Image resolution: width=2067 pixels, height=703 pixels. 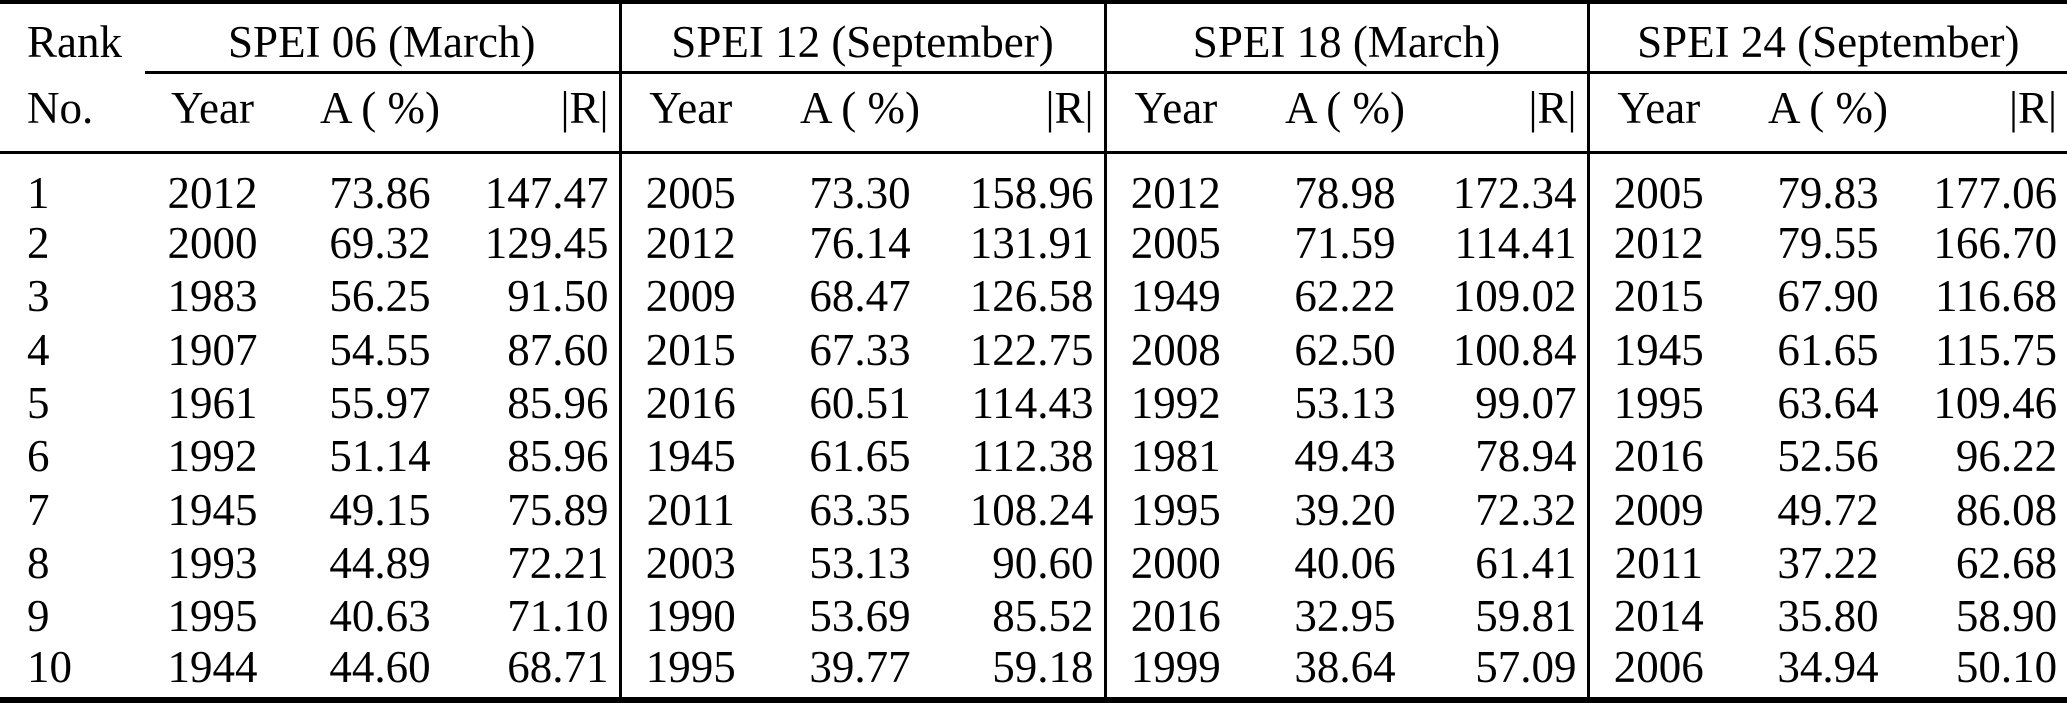 I want to click on area-percent-cell: 68.47, so click(x=860, y=296).